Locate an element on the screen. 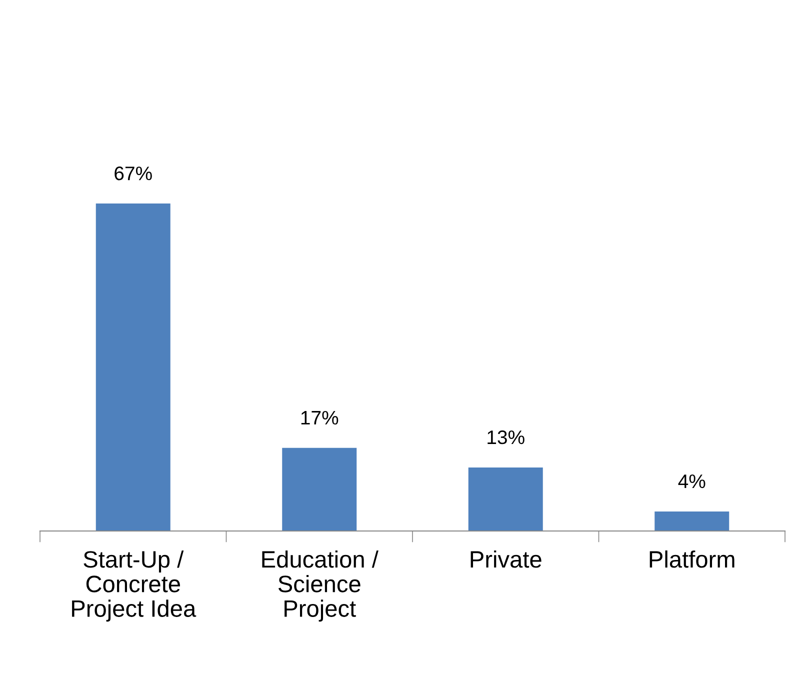 This screenshot has height=681, width=803. data-label: 67% is located at coordinates (133, 173).